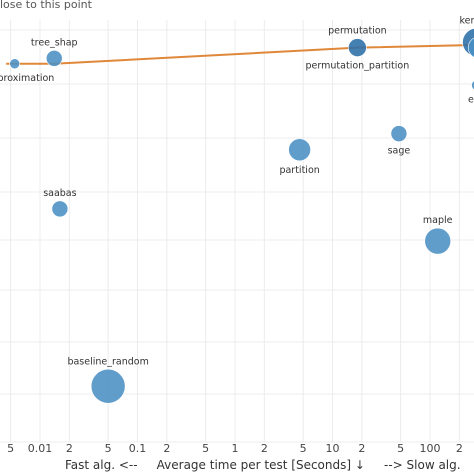 This screenshot has width=474, height=474. Describe the element at coordinates (264, 448) in the screenshot. I see `x-tick-label-8: 2` at that location.